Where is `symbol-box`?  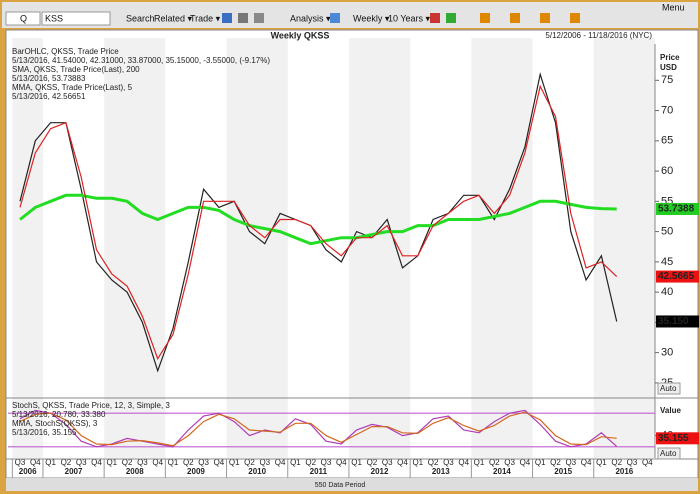
symbol-box is located at coordinates (76, 18).